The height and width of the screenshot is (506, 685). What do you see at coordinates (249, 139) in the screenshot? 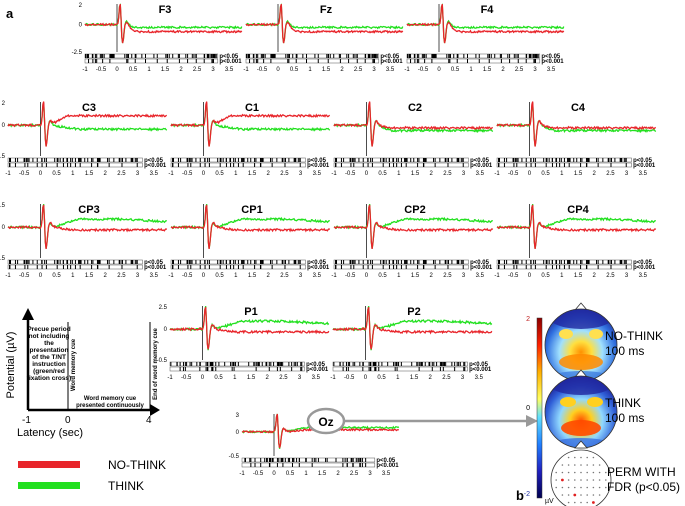
I see `panel-c1: C1 p<0.05p<0.001 -1 -0.5 0 0.5 1 1.5 2 2.5 3 3.5` at bounding box center [249, 139].